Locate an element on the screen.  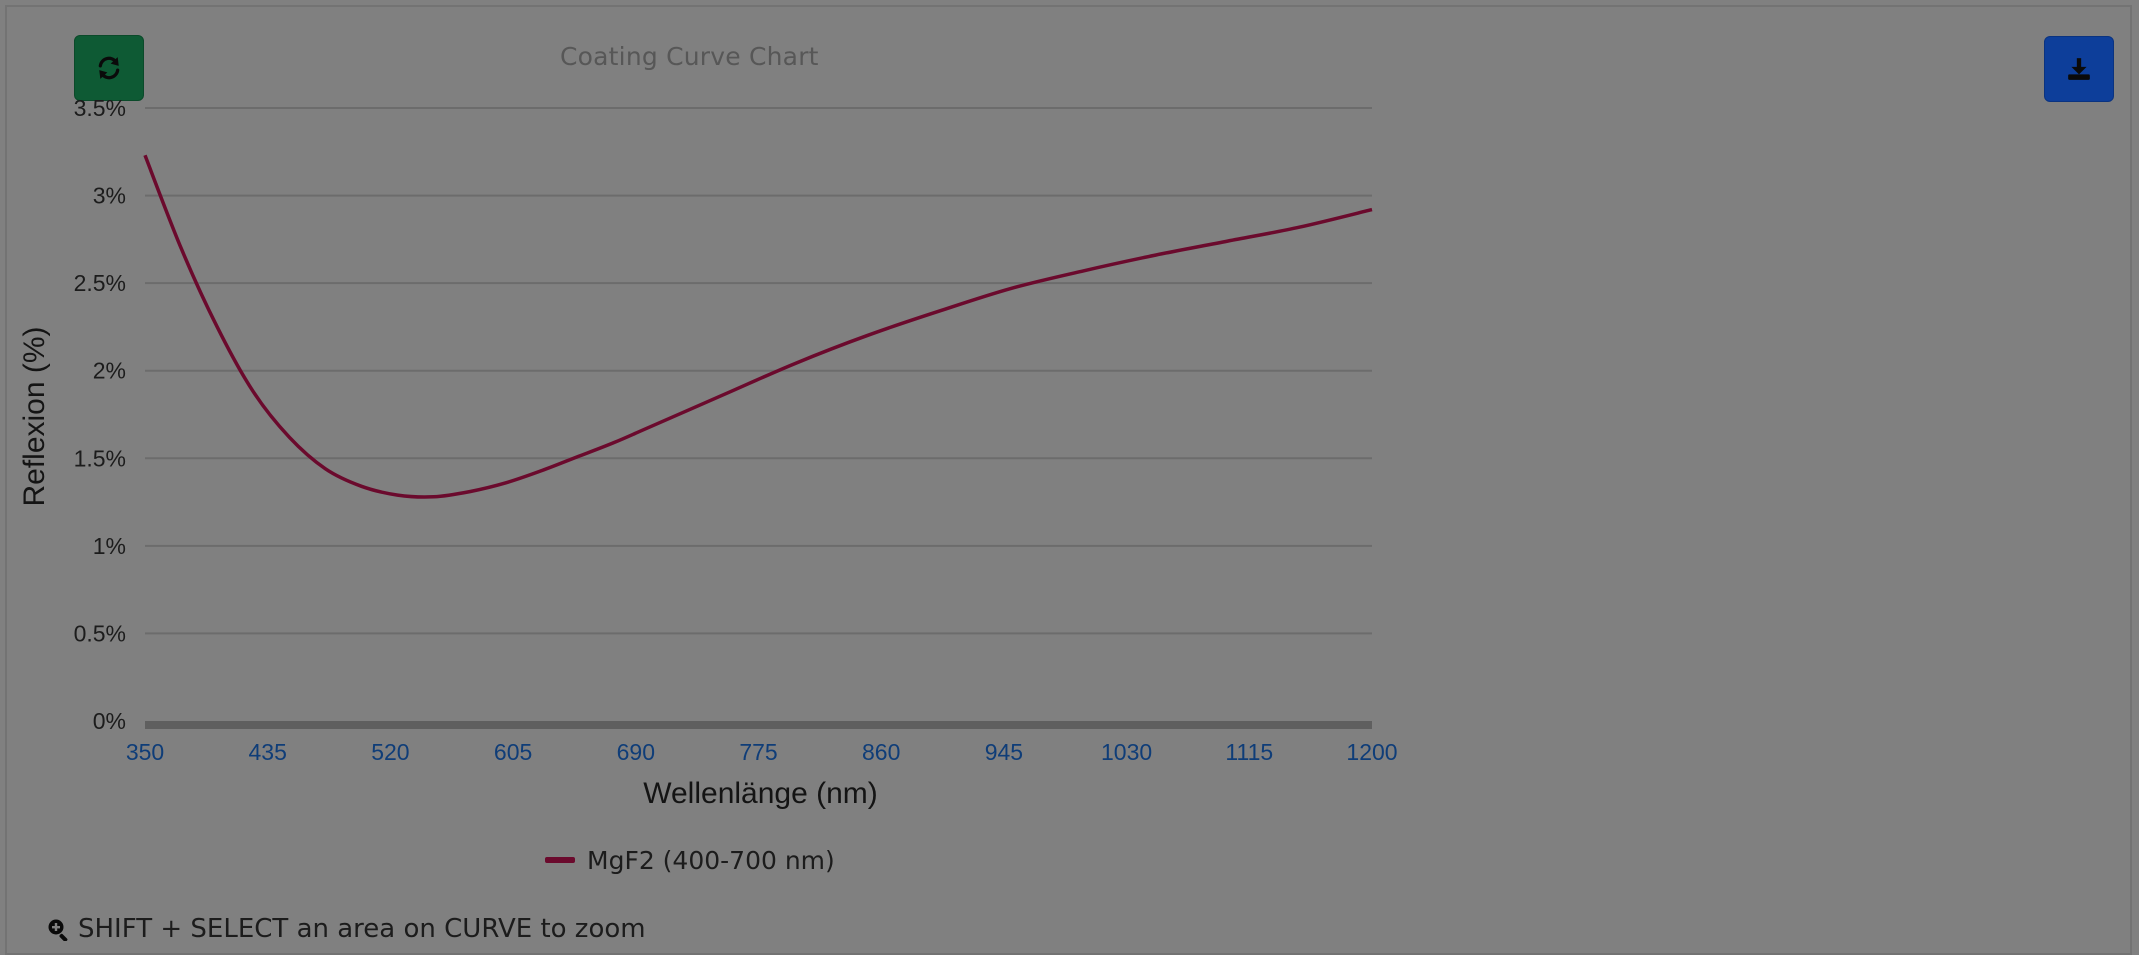
x-axis-line is located at coordinates (758, 725).